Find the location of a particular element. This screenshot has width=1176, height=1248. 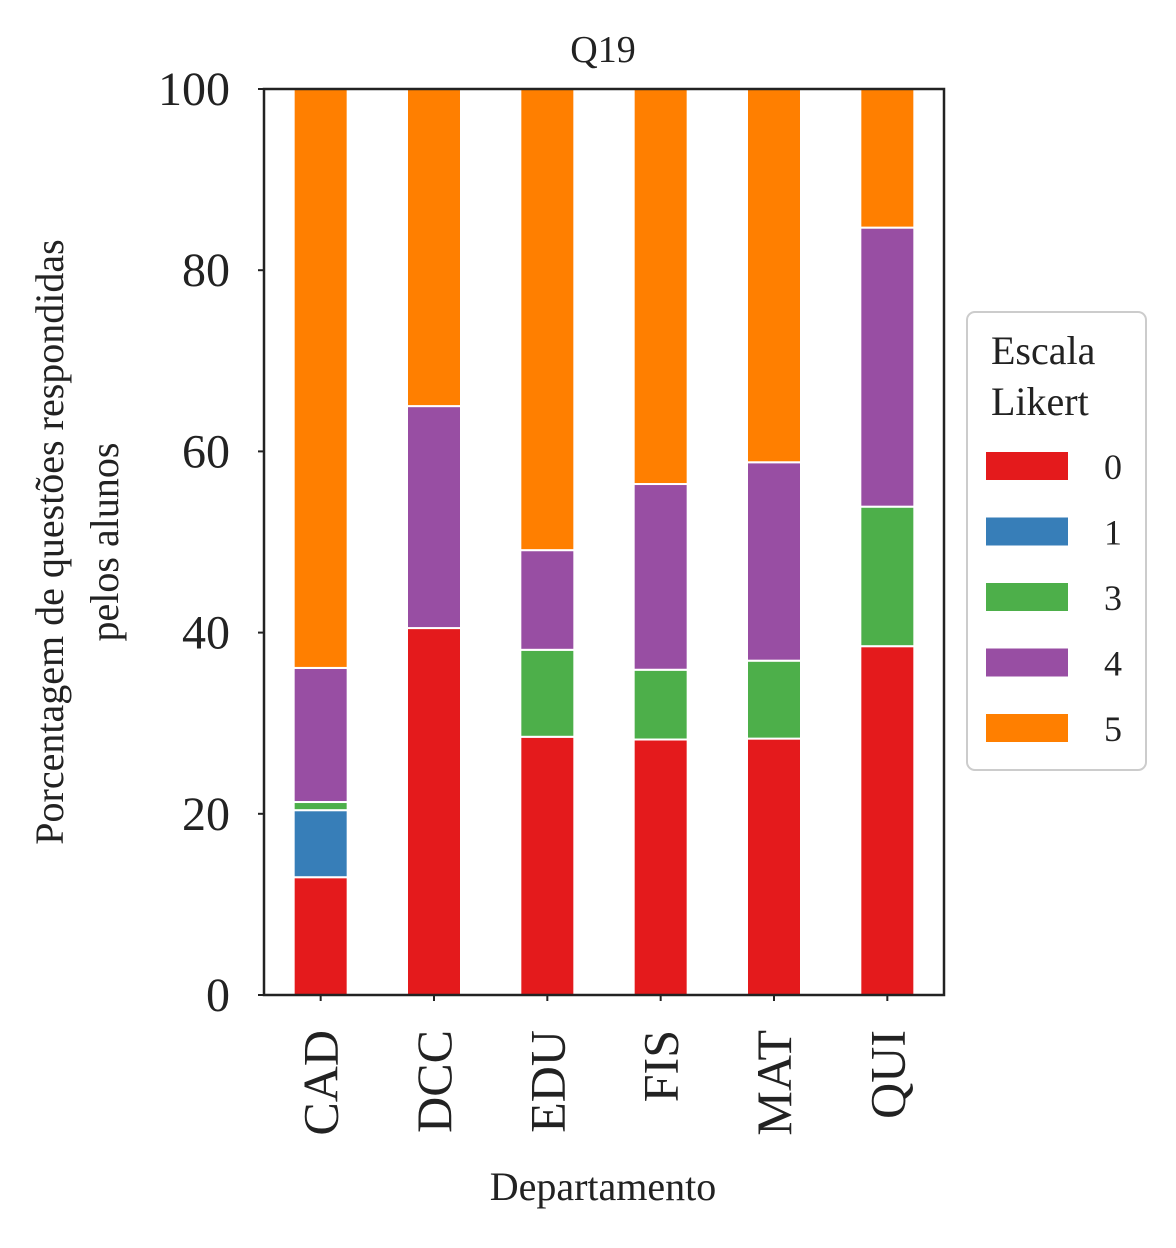

x-tick-label-mat: MAT is located at coordinates (774, 1083).